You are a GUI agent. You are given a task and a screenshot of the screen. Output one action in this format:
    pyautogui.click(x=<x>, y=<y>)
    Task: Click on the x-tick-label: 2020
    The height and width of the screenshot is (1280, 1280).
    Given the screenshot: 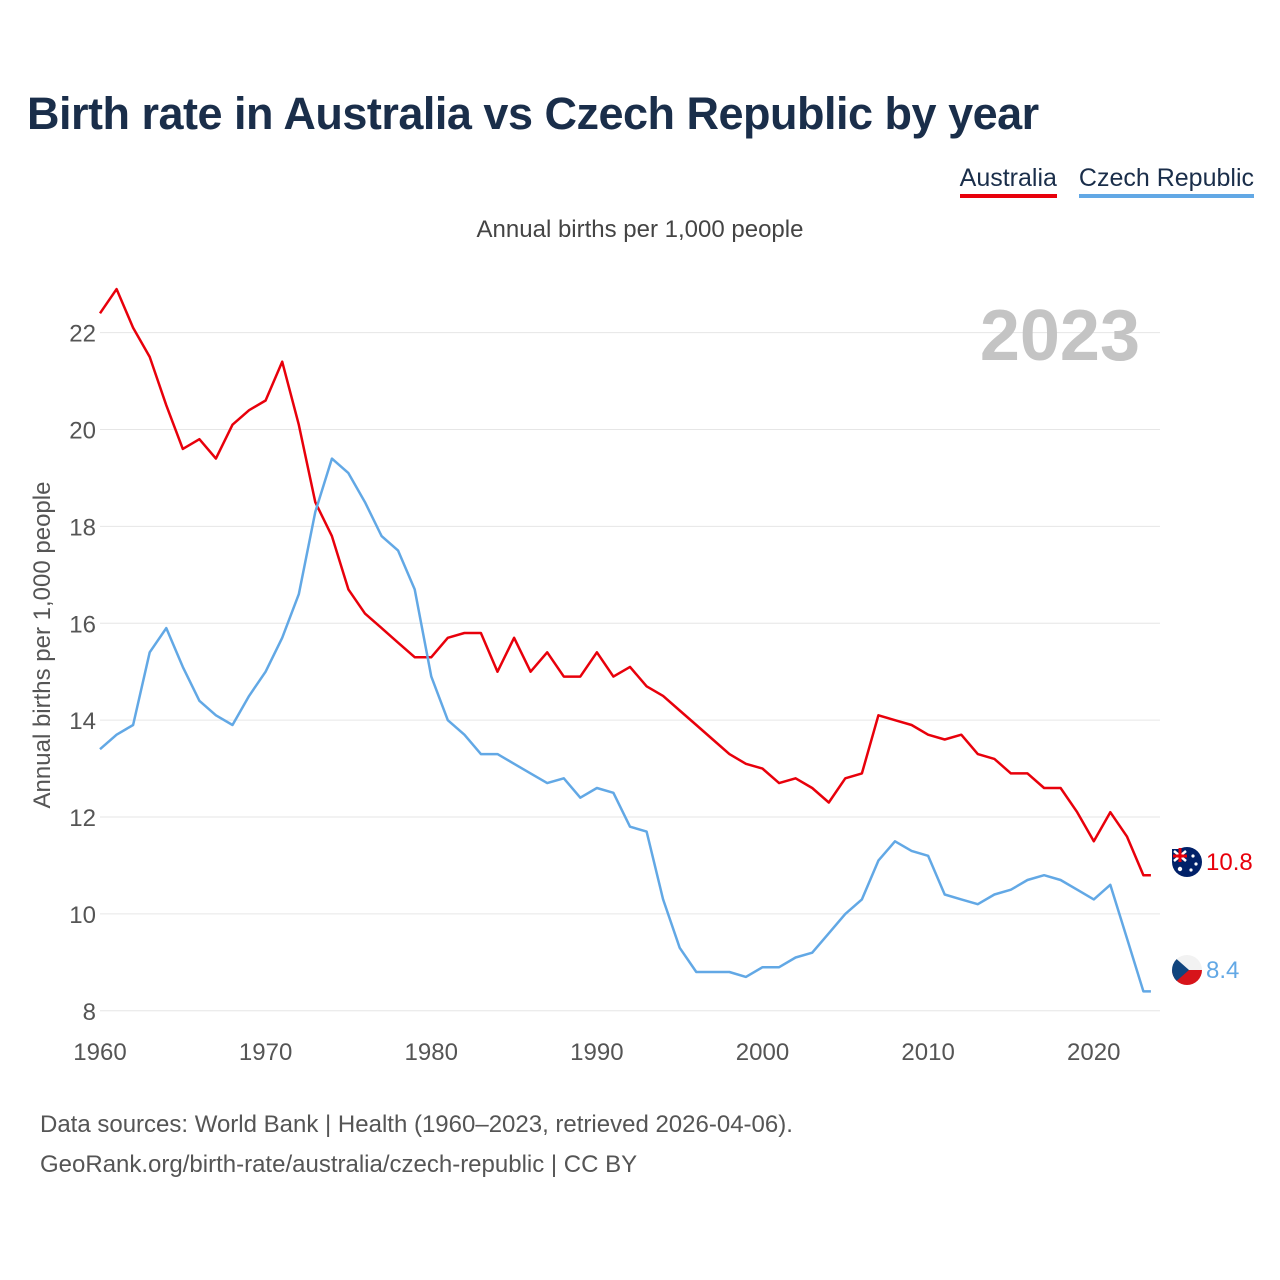 What is the action you would take?
    pyautogui.click(x=1093, y=1052)
    